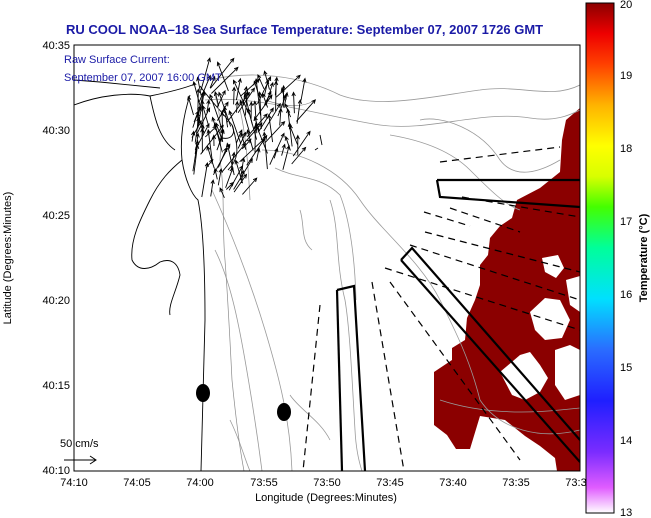 Image resolution: width=651 pixels, height=518 pixels. I want to click on x-tick-label: 73:55, so click(264, 483).